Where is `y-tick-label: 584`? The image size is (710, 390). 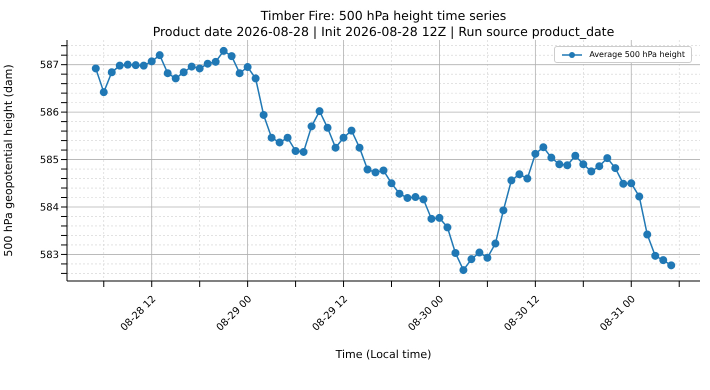 y-tick-label: 584 is located at coordinates (49, 208).